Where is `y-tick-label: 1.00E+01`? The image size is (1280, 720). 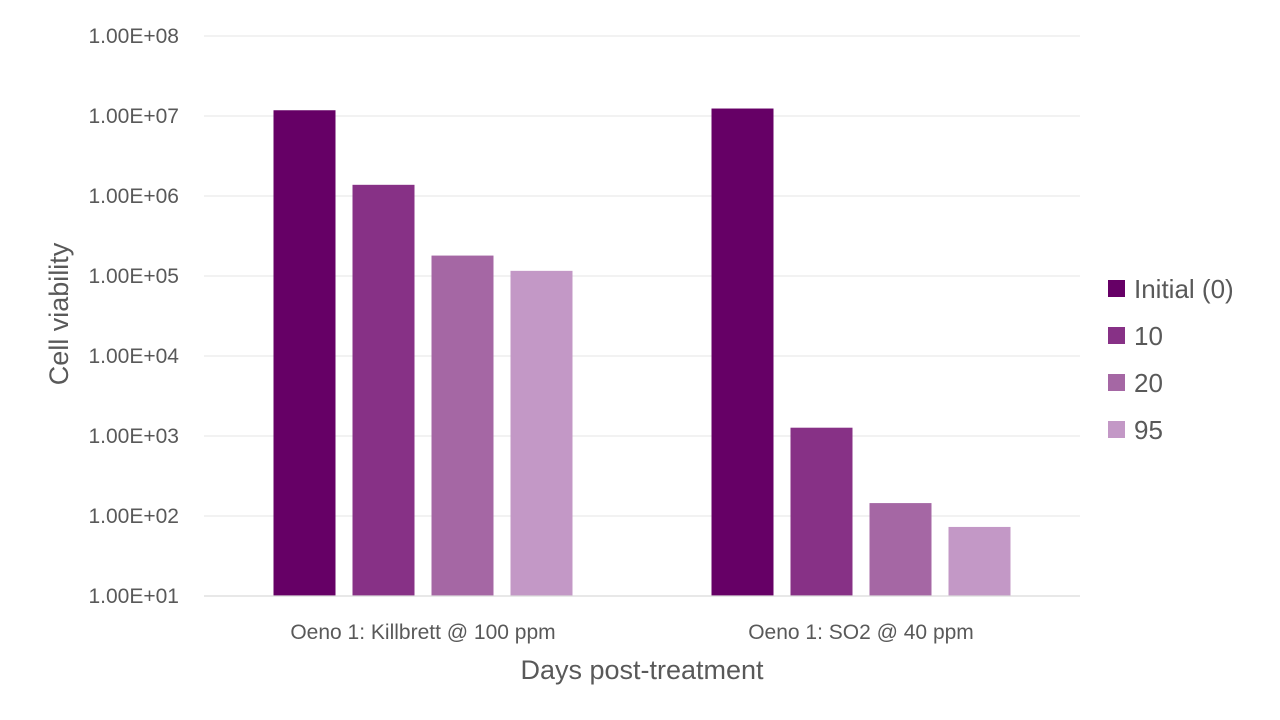 y-tick-label: 1.00E+01 is located at coordinates (133, 596).